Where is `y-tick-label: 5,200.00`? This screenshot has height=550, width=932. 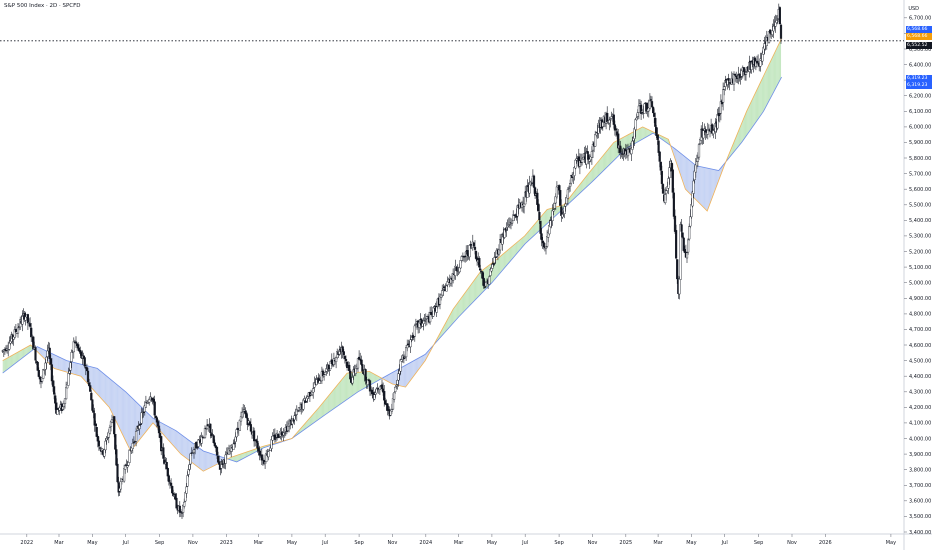
y-tick-label: 5,200.00 is located at coordinates (920, 252).